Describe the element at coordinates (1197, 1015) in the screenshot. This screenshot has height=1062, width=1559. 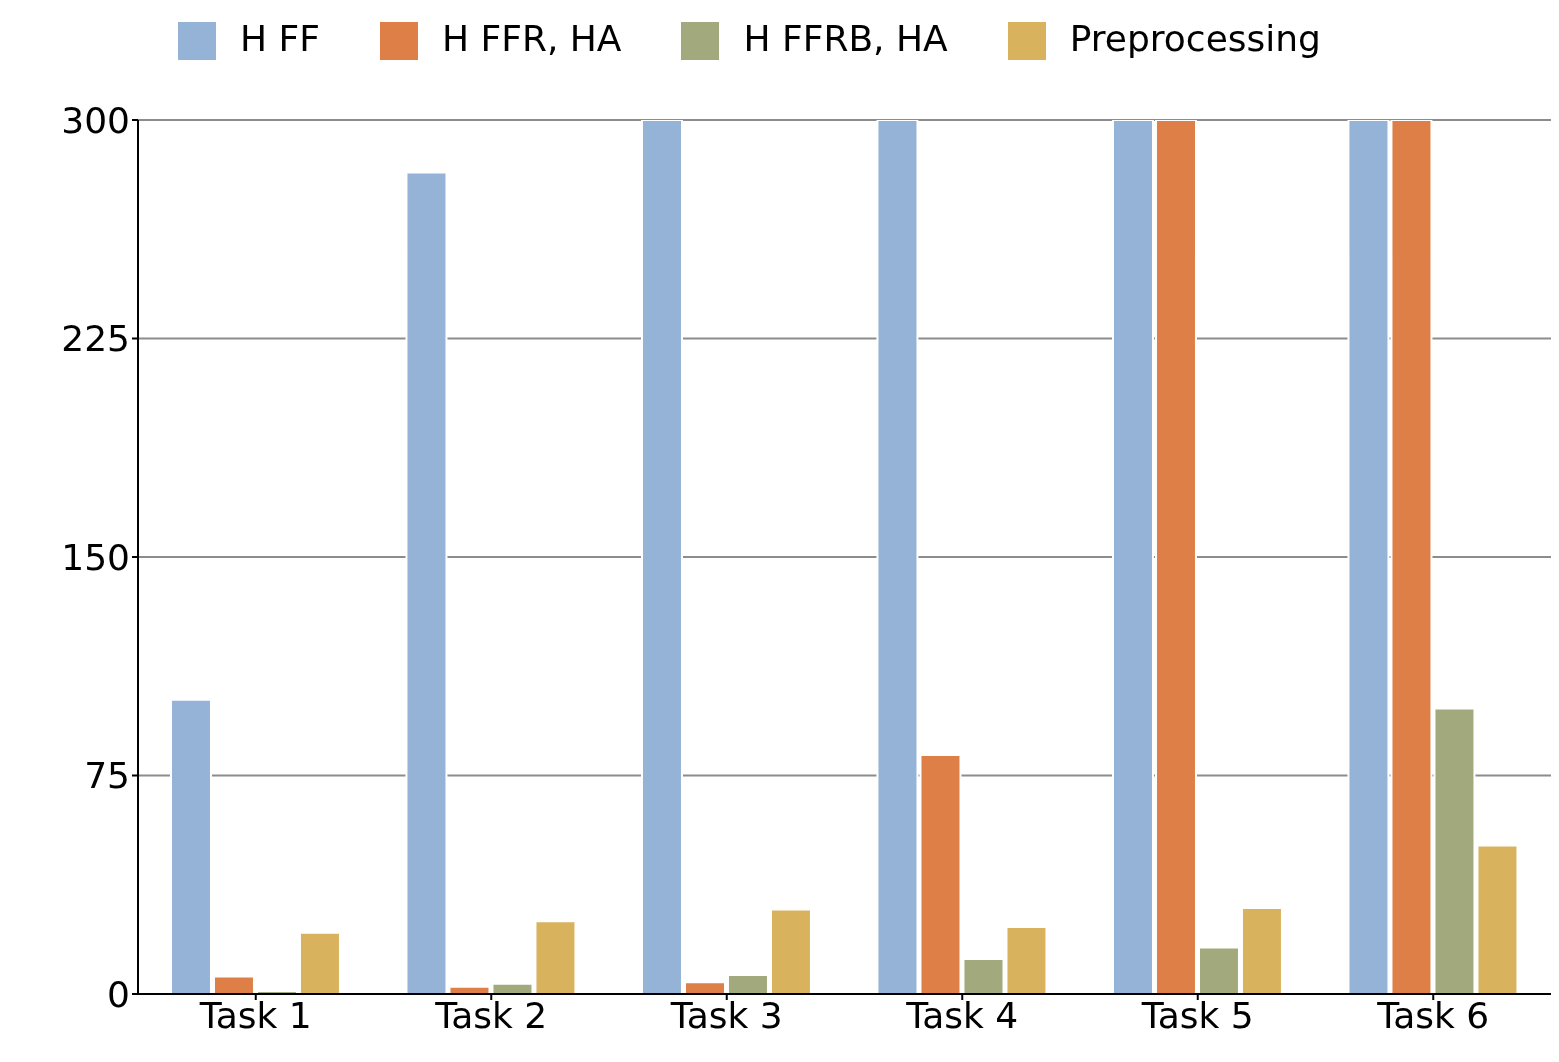
I see `x-tick-label: Task 5` at that location.